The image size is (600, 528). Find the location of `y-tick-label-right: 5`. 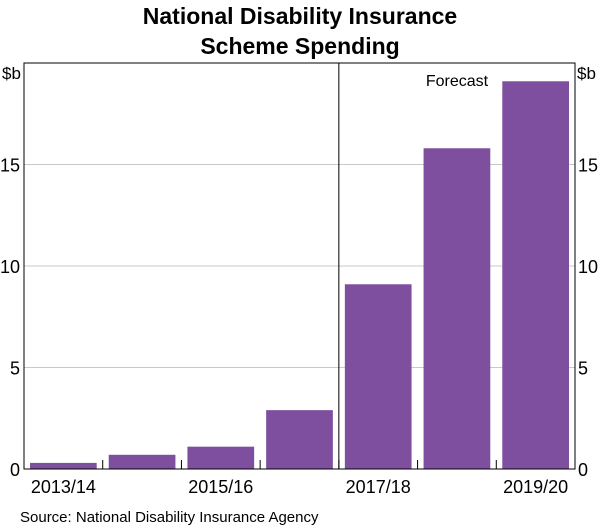

y-tick-label-right: 5 is located at coordinates (583, 369).